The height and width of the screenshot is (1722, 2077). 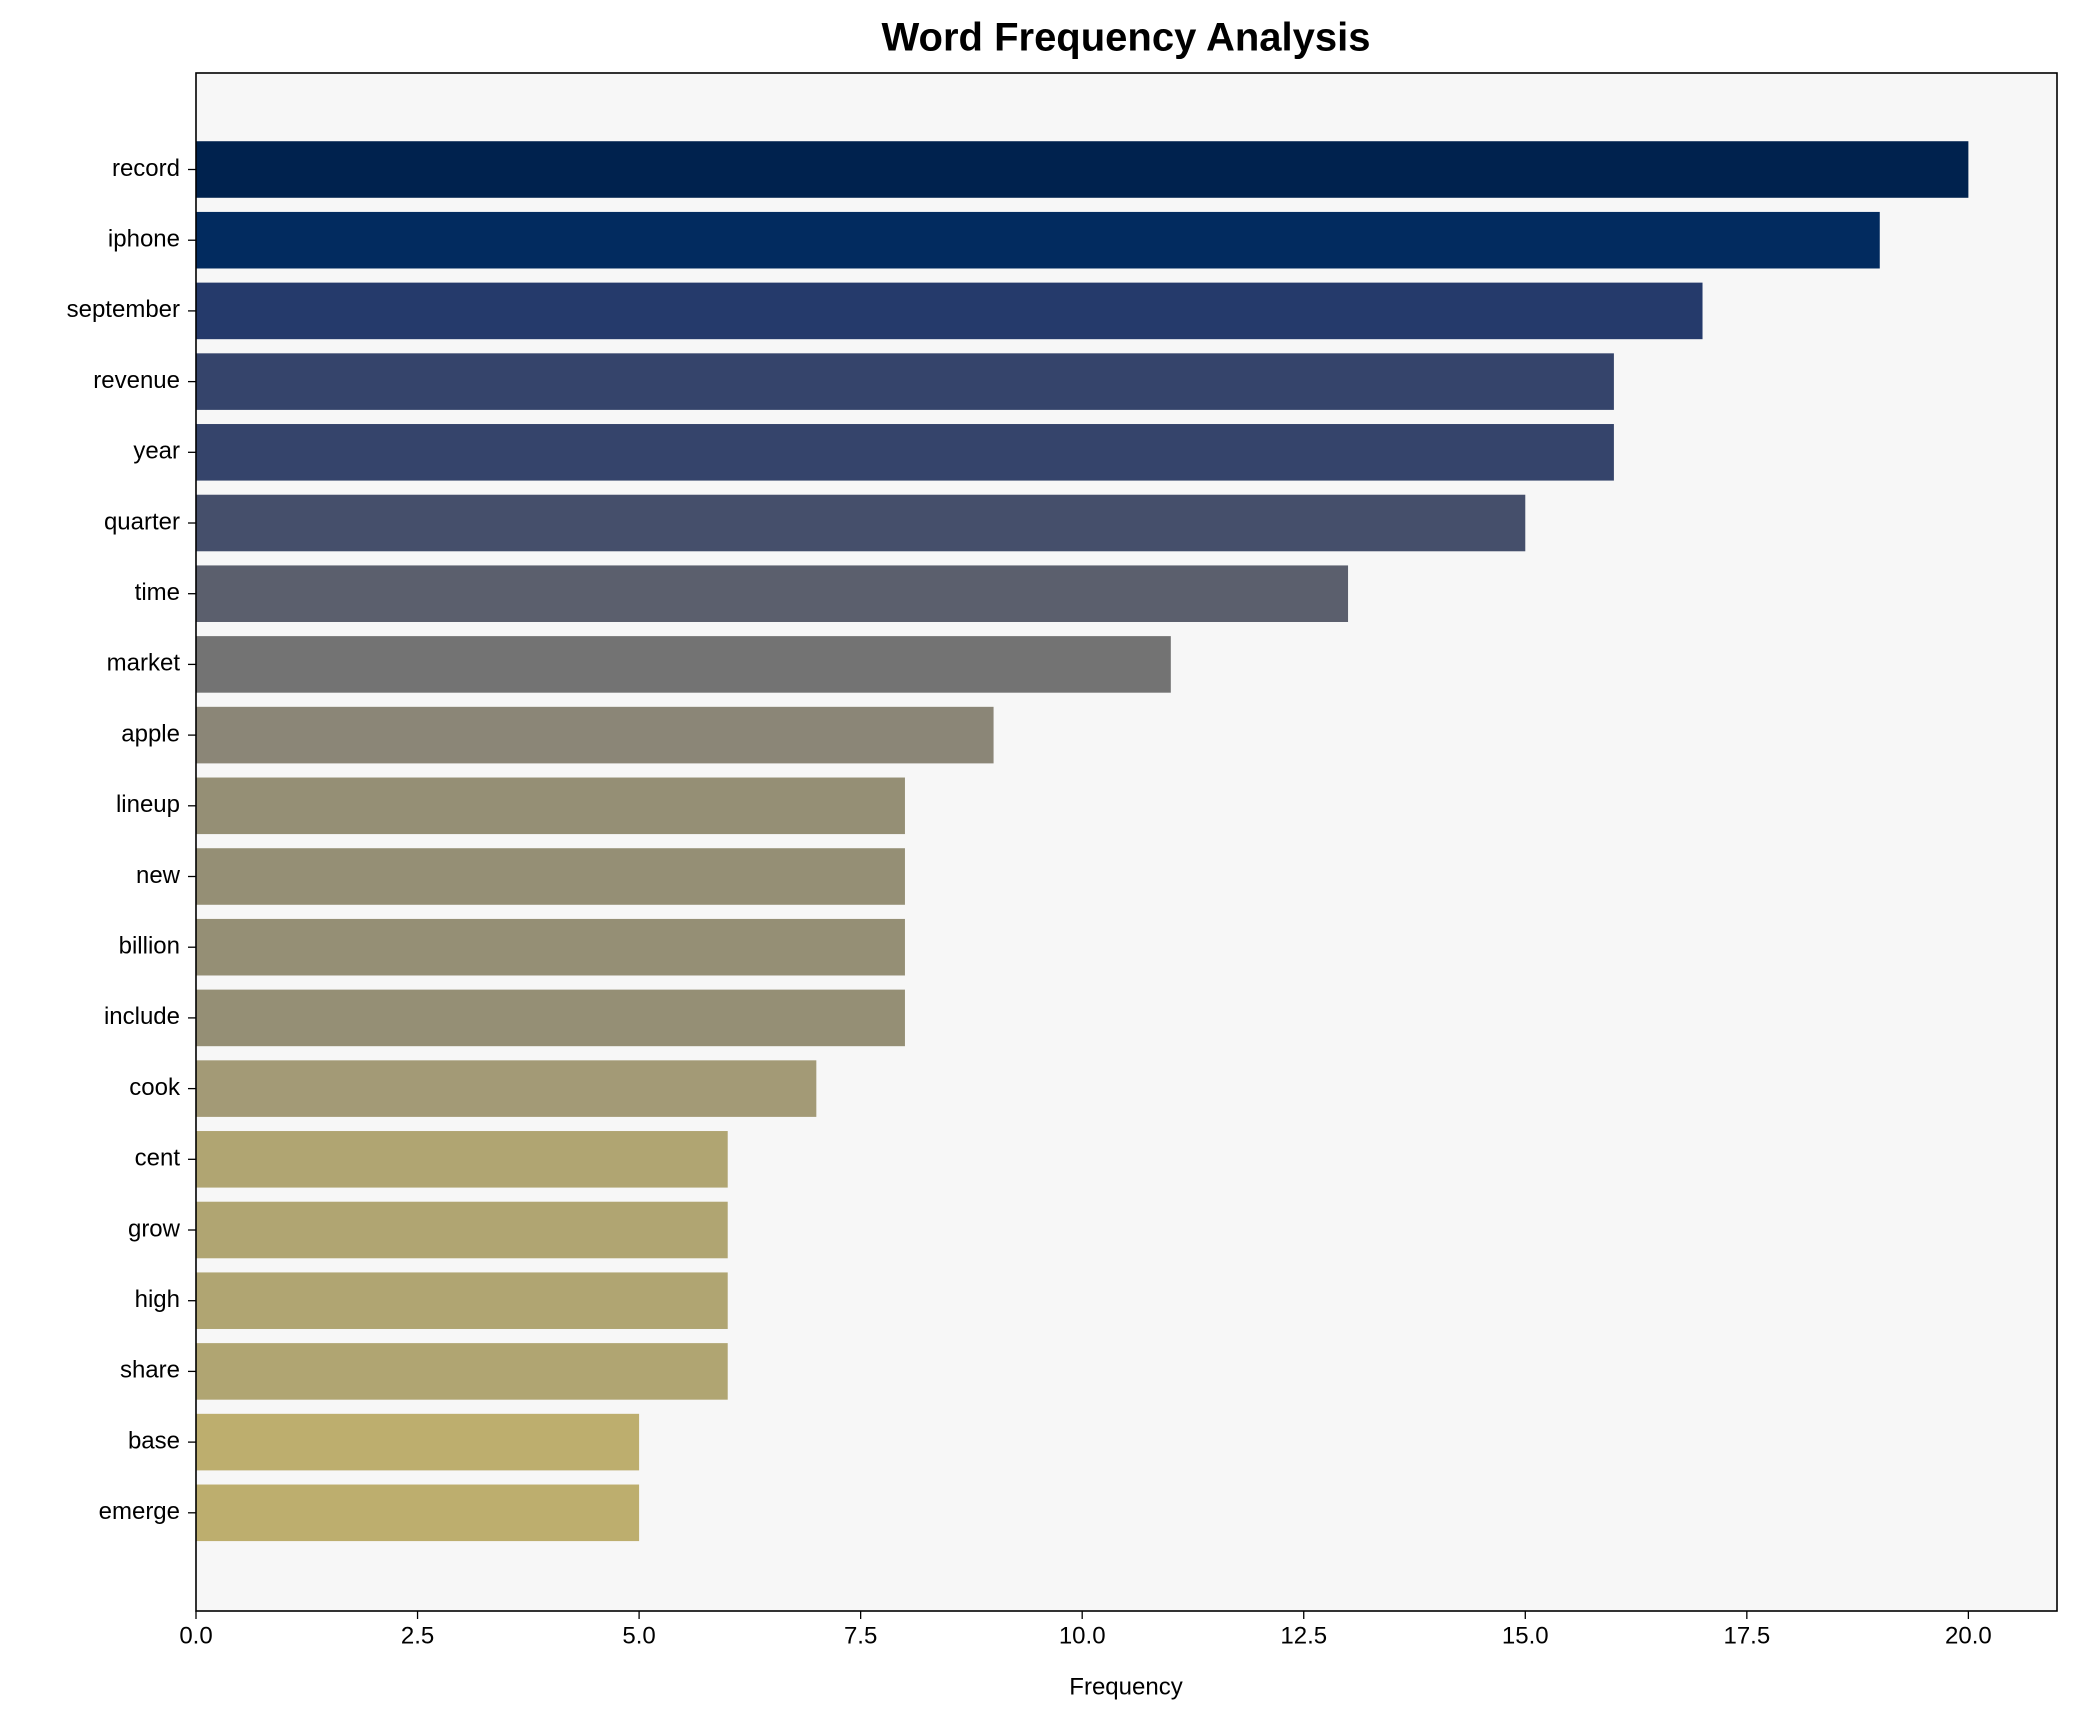 I want to click on y-tick-label: new, so click(x=158, y=875).